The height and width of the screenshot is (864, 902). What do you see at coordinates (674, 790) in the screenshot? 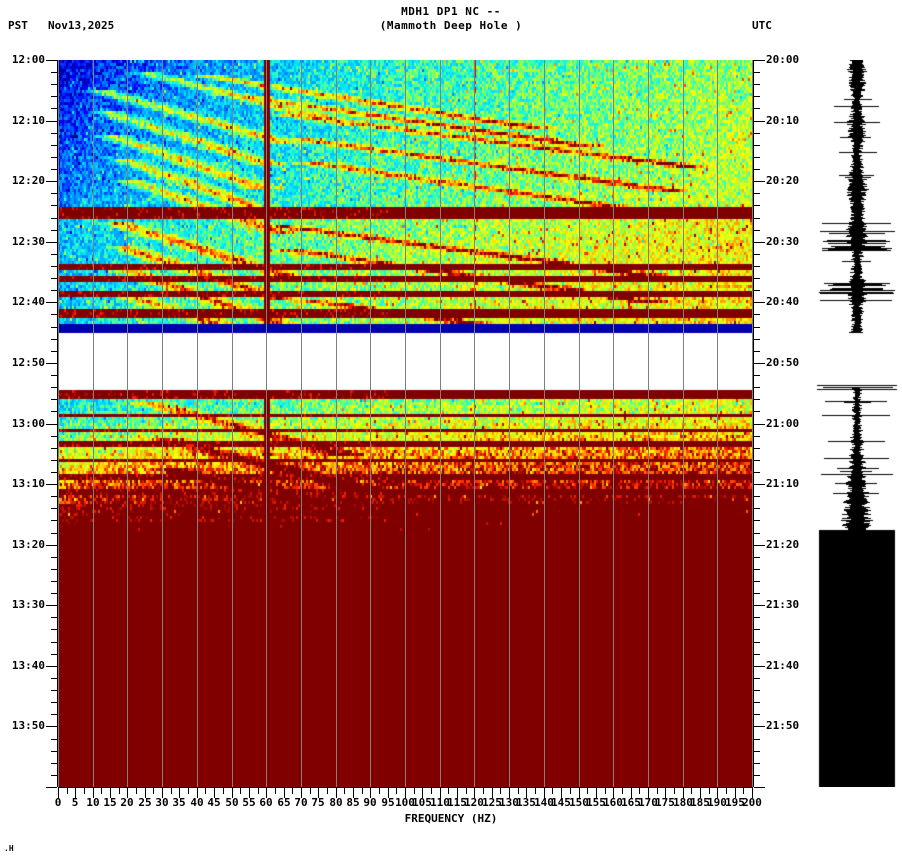
I see `freq-tick-177.5` at bounding box center [674, 790].